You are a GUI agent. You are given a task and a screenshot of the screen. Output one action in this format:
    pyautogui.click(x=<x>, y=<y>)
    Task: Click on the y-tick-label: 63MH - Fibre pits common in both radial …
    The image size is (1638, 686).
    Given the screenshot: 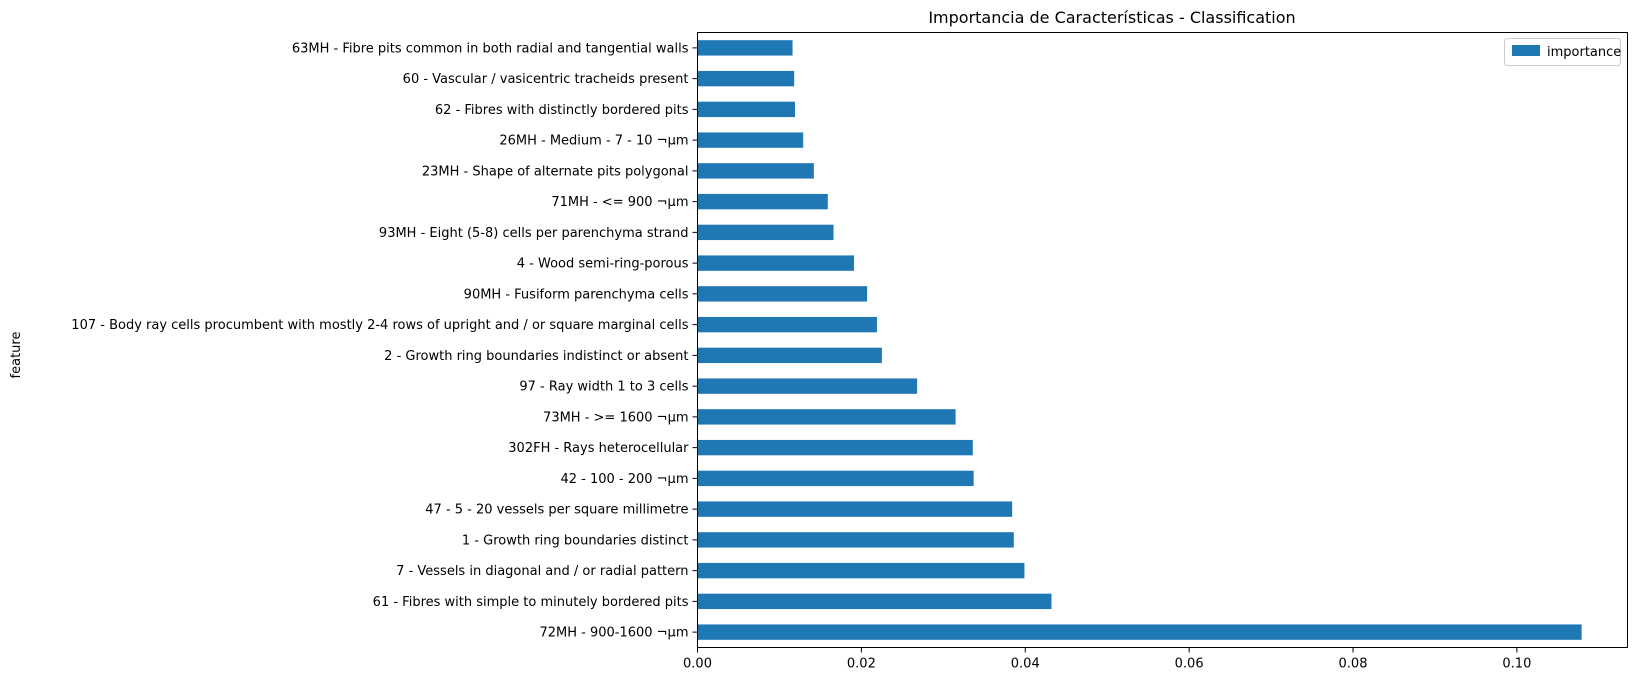 What is the action you would take?
    pyautogui.click(x=490, y=48)
    